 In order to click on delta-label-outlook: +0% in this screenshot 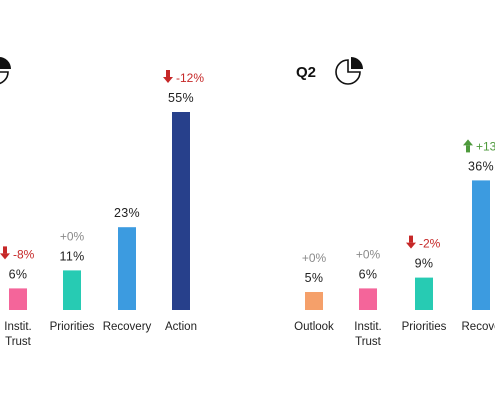, I will do `click(314, 258)`.